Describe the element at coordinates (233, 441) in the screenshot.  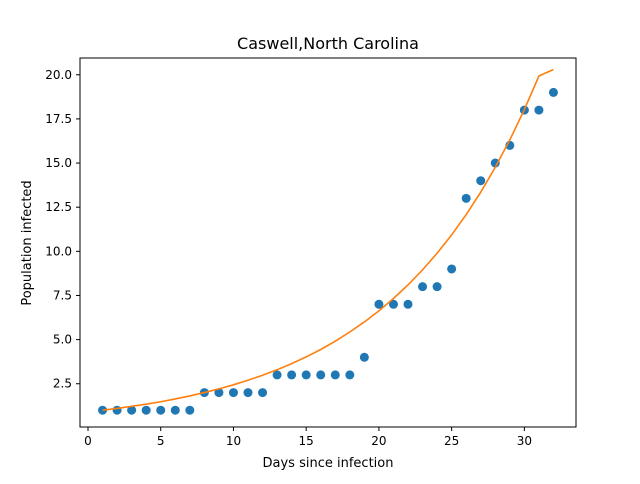
I see `x-tick-label: 10` at that location.